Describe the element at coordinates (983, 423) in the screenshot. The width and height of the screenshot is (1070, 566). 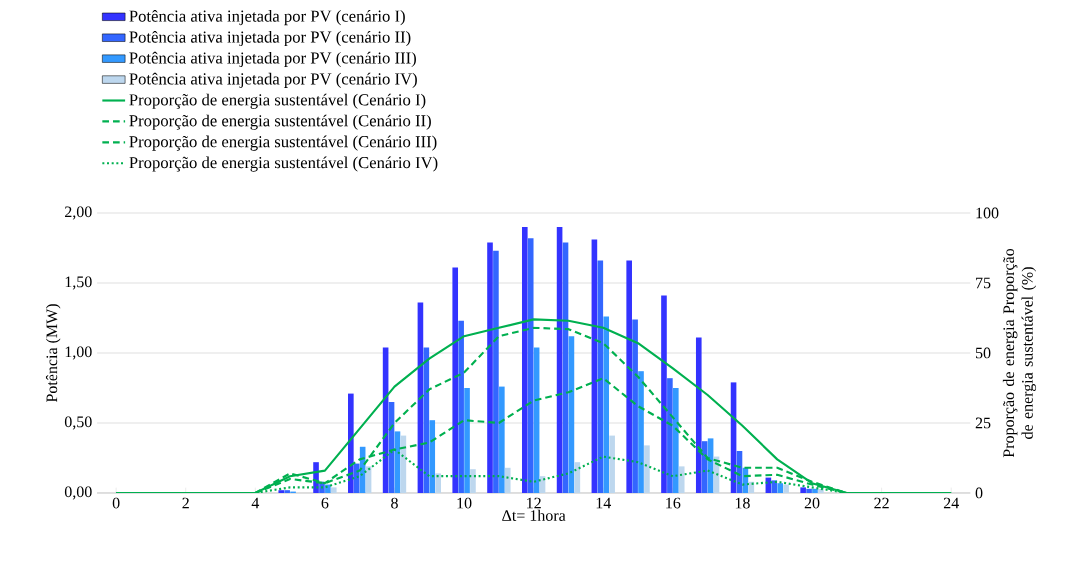
I see `y2-tick-label: 25` at that location.